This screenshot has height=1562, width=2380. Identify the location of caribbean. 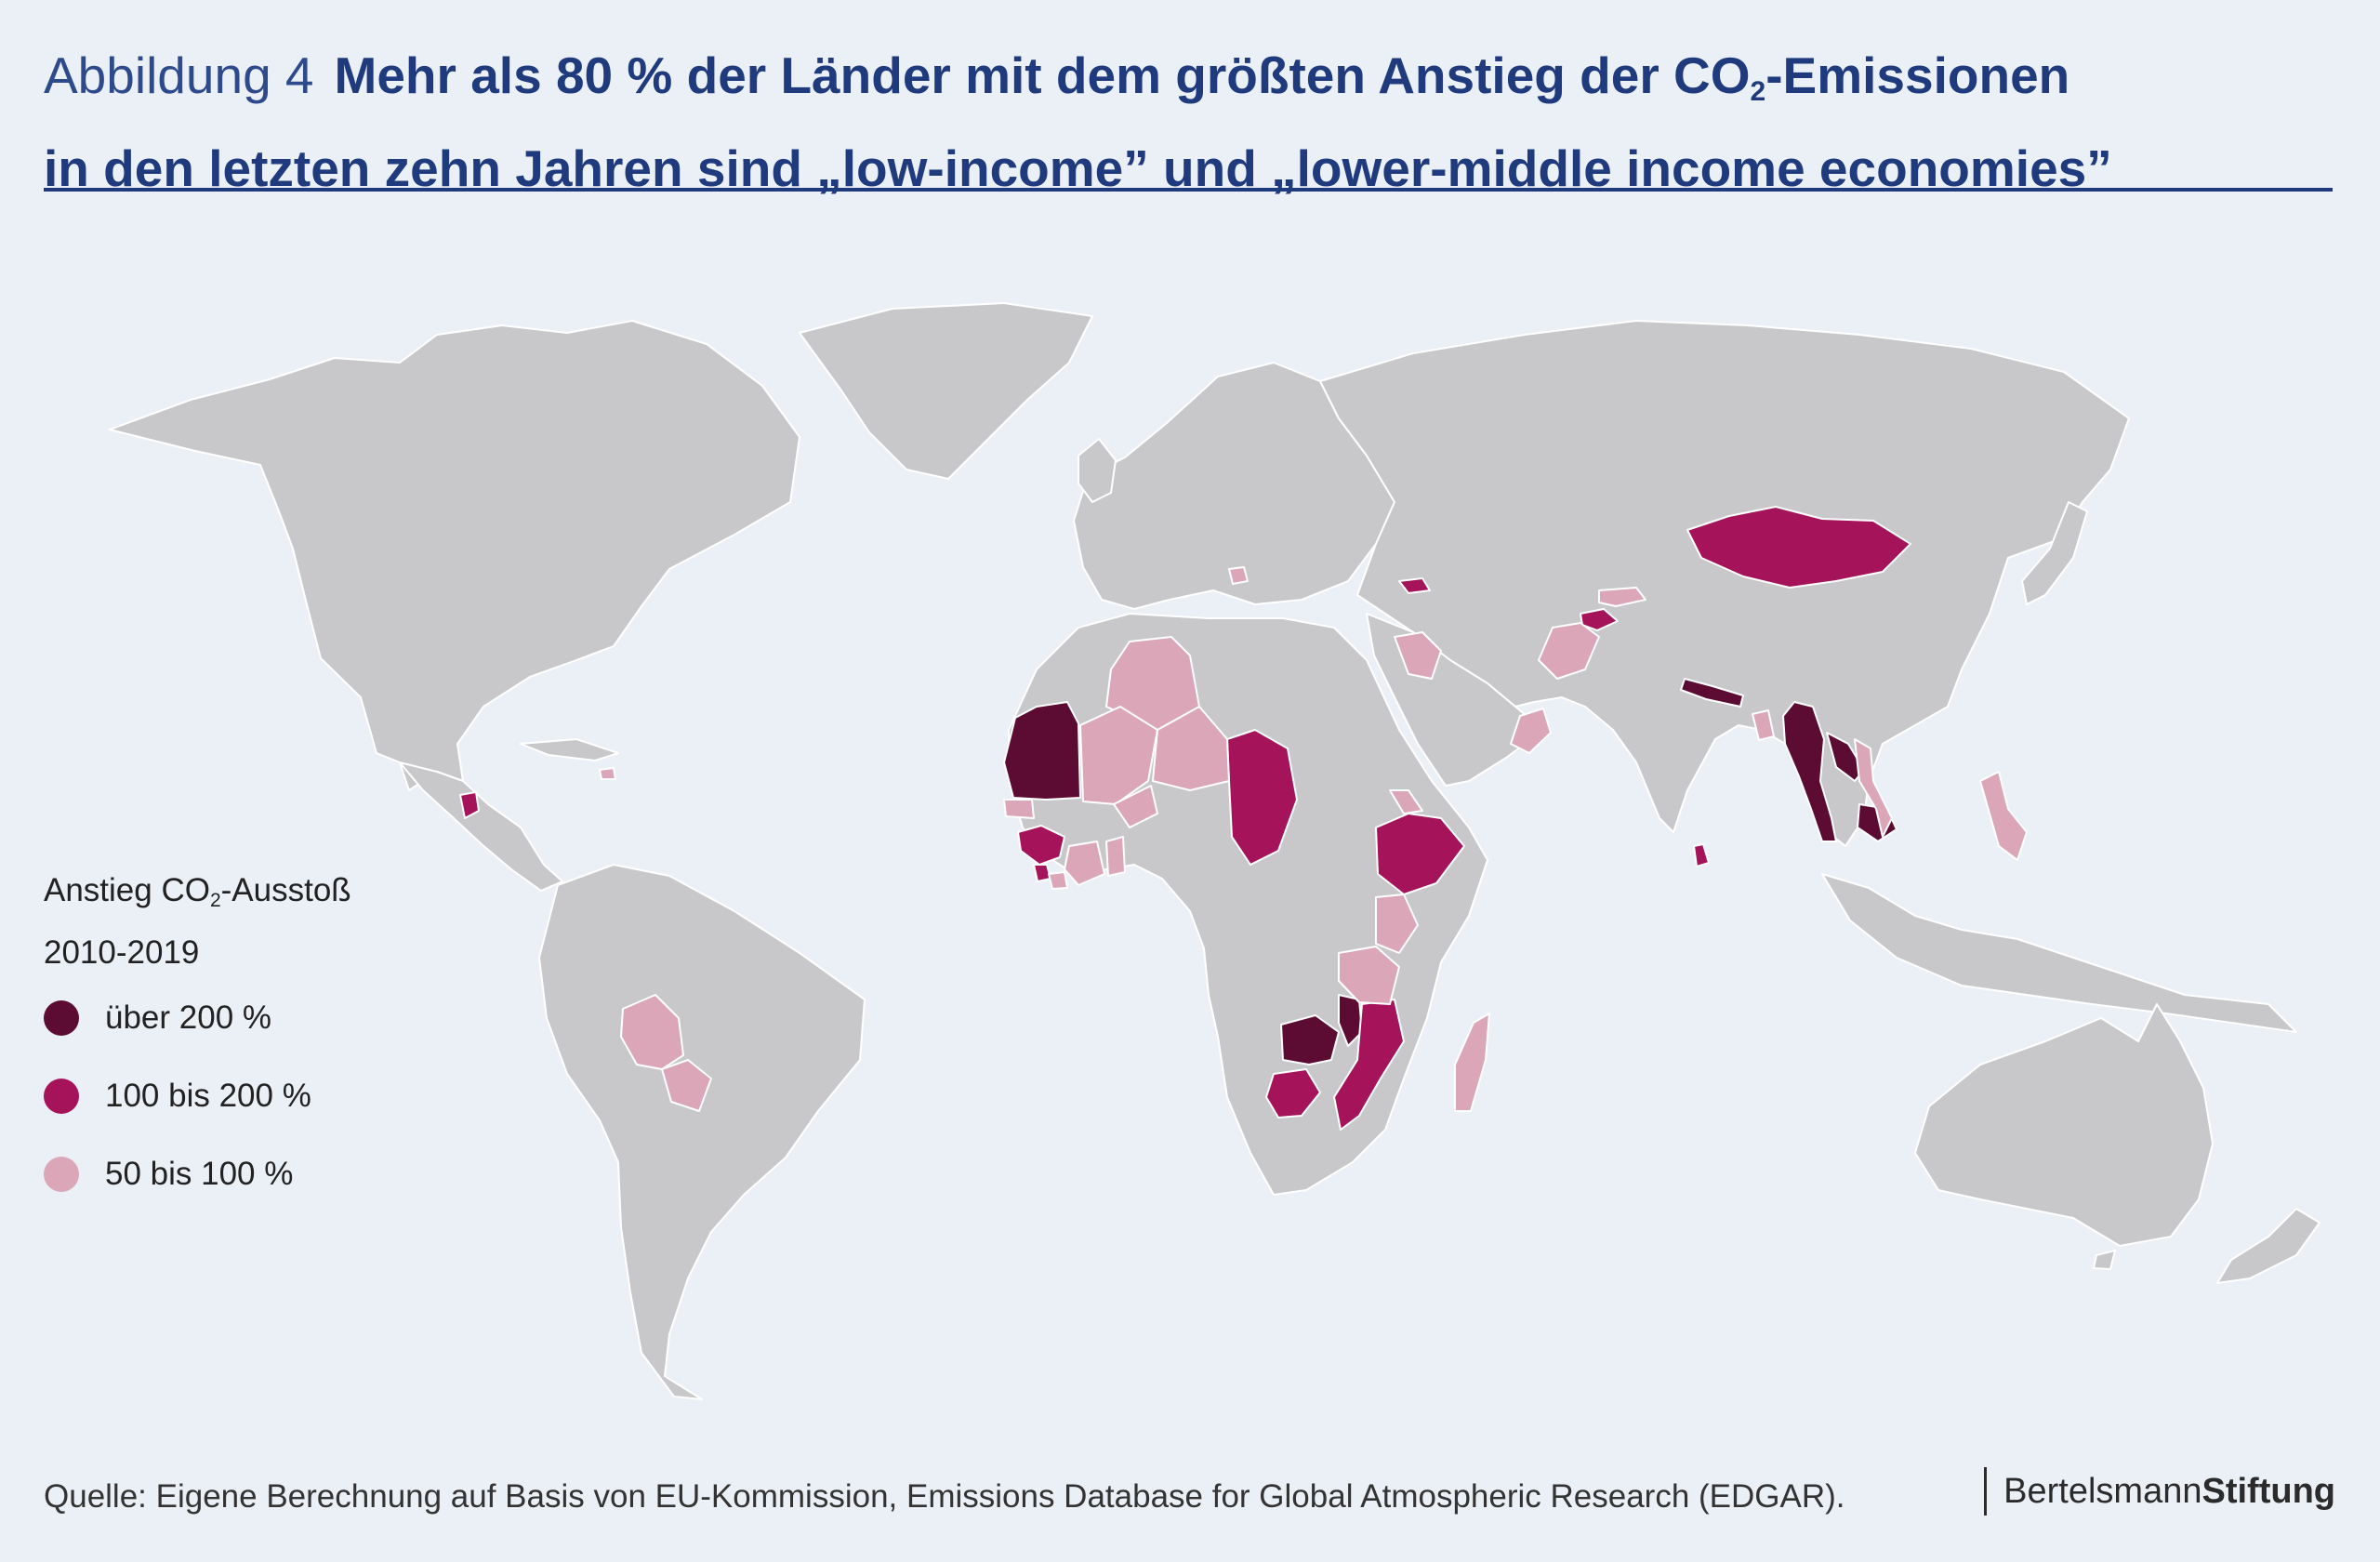
(569, 749).